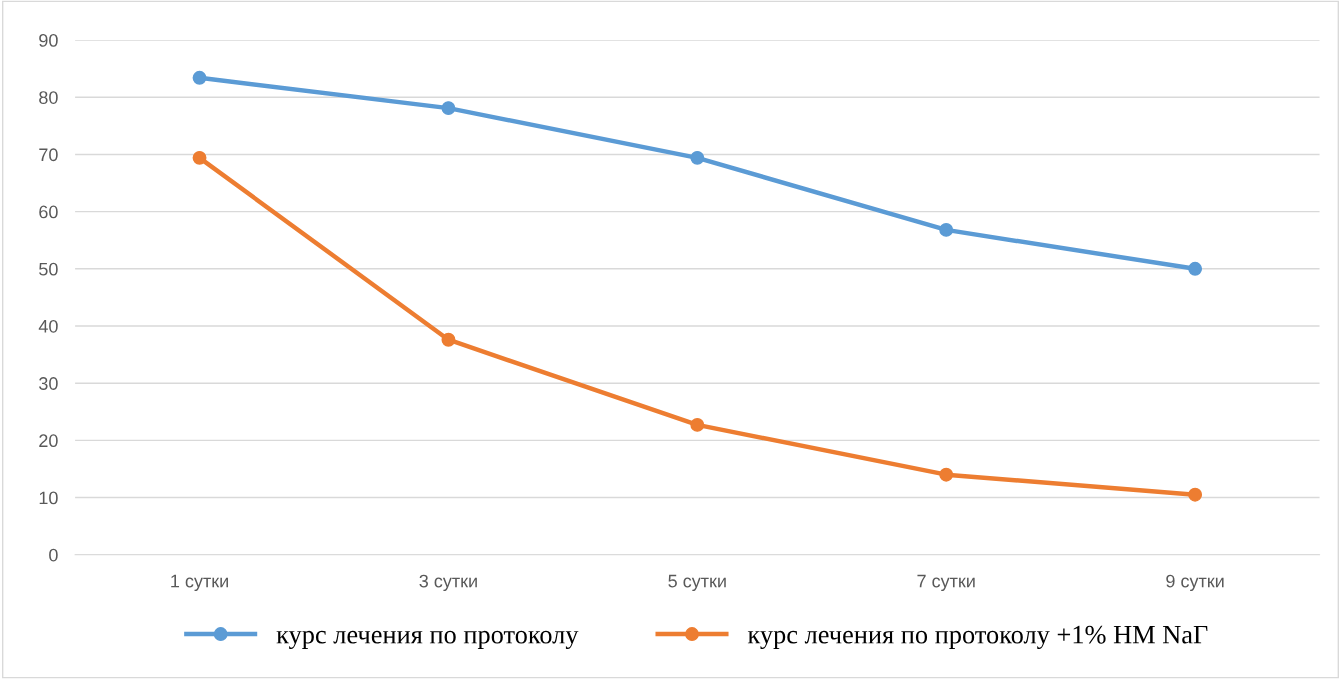 The image size is (1341, 679). I want to click on x-tick-label: 1 сутки, so click(199, 583).